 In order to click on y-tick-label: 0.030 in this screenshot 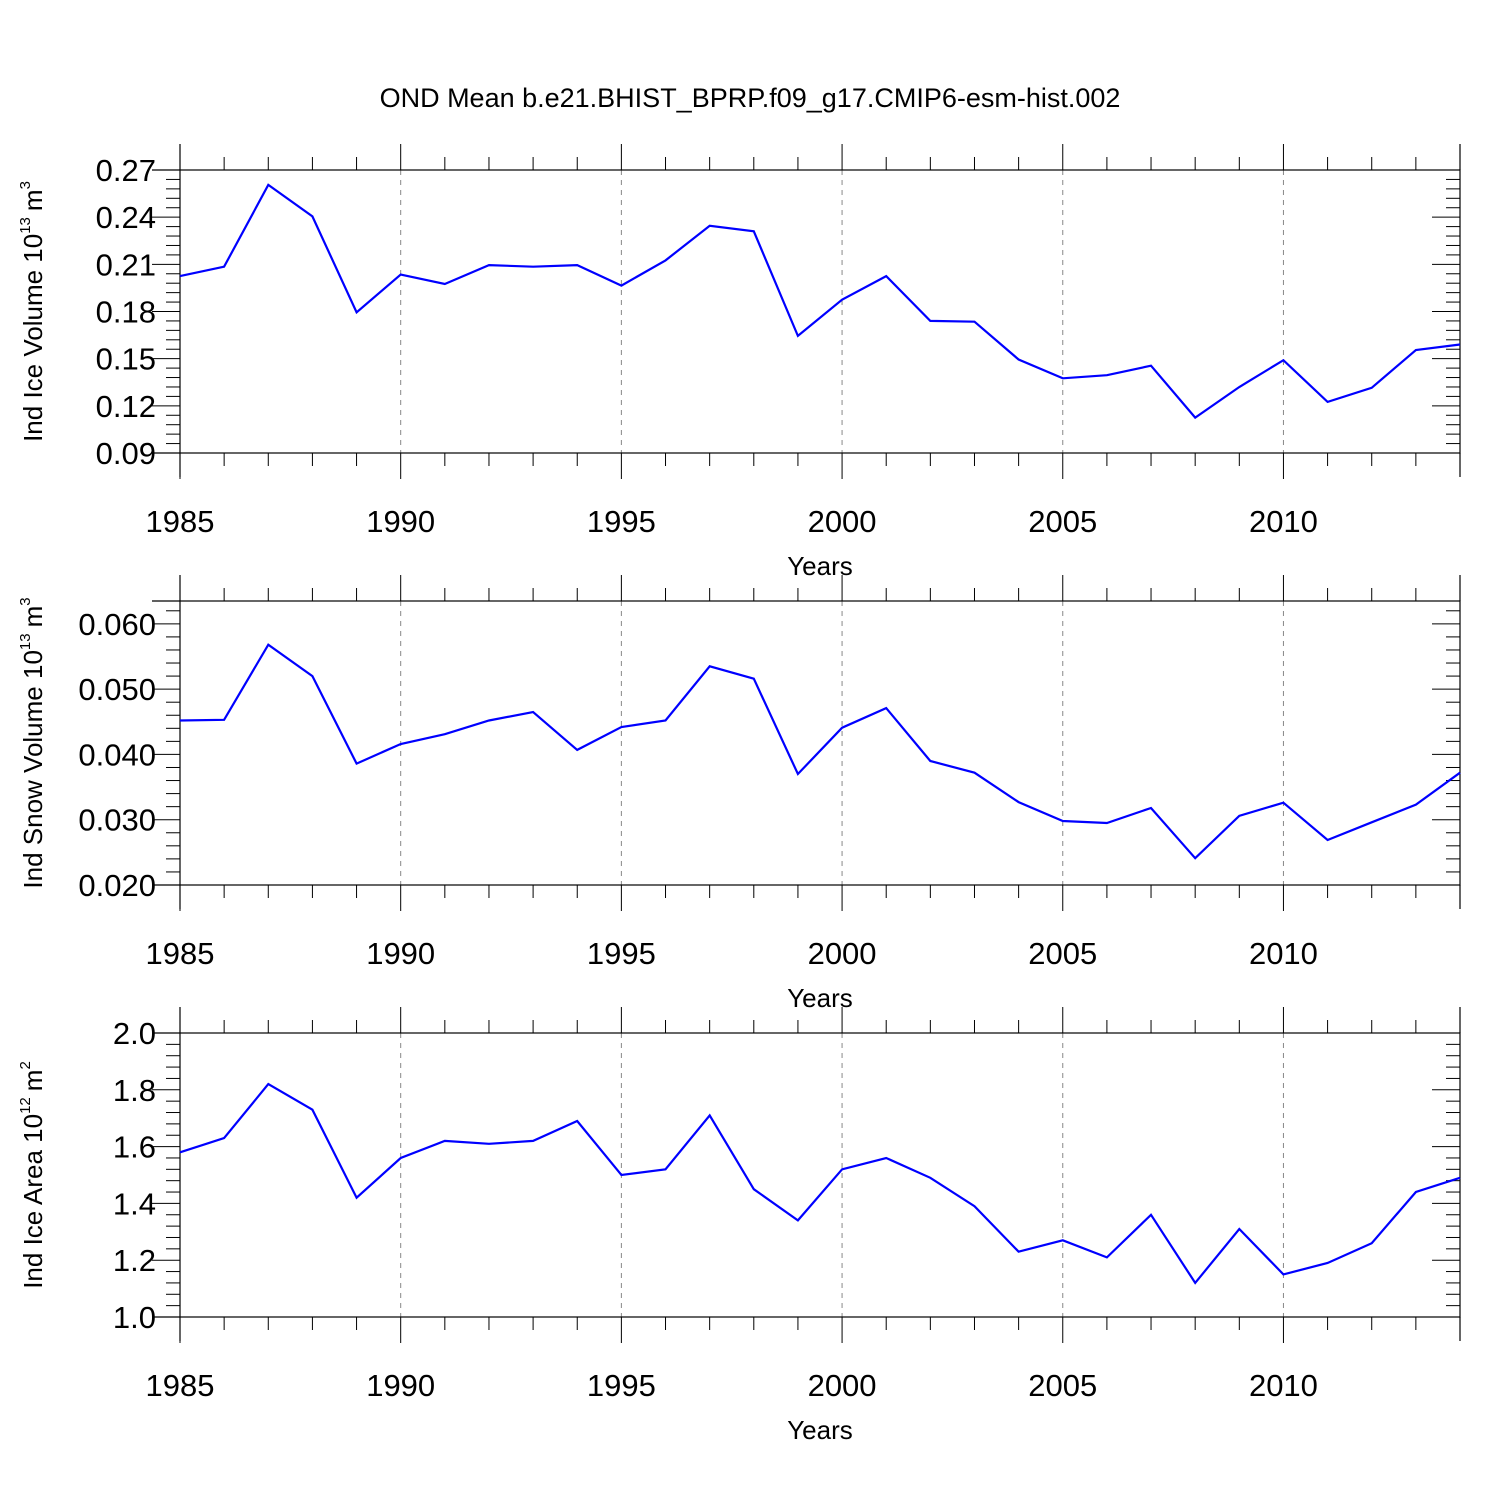, I will do `click(117, 820)`.